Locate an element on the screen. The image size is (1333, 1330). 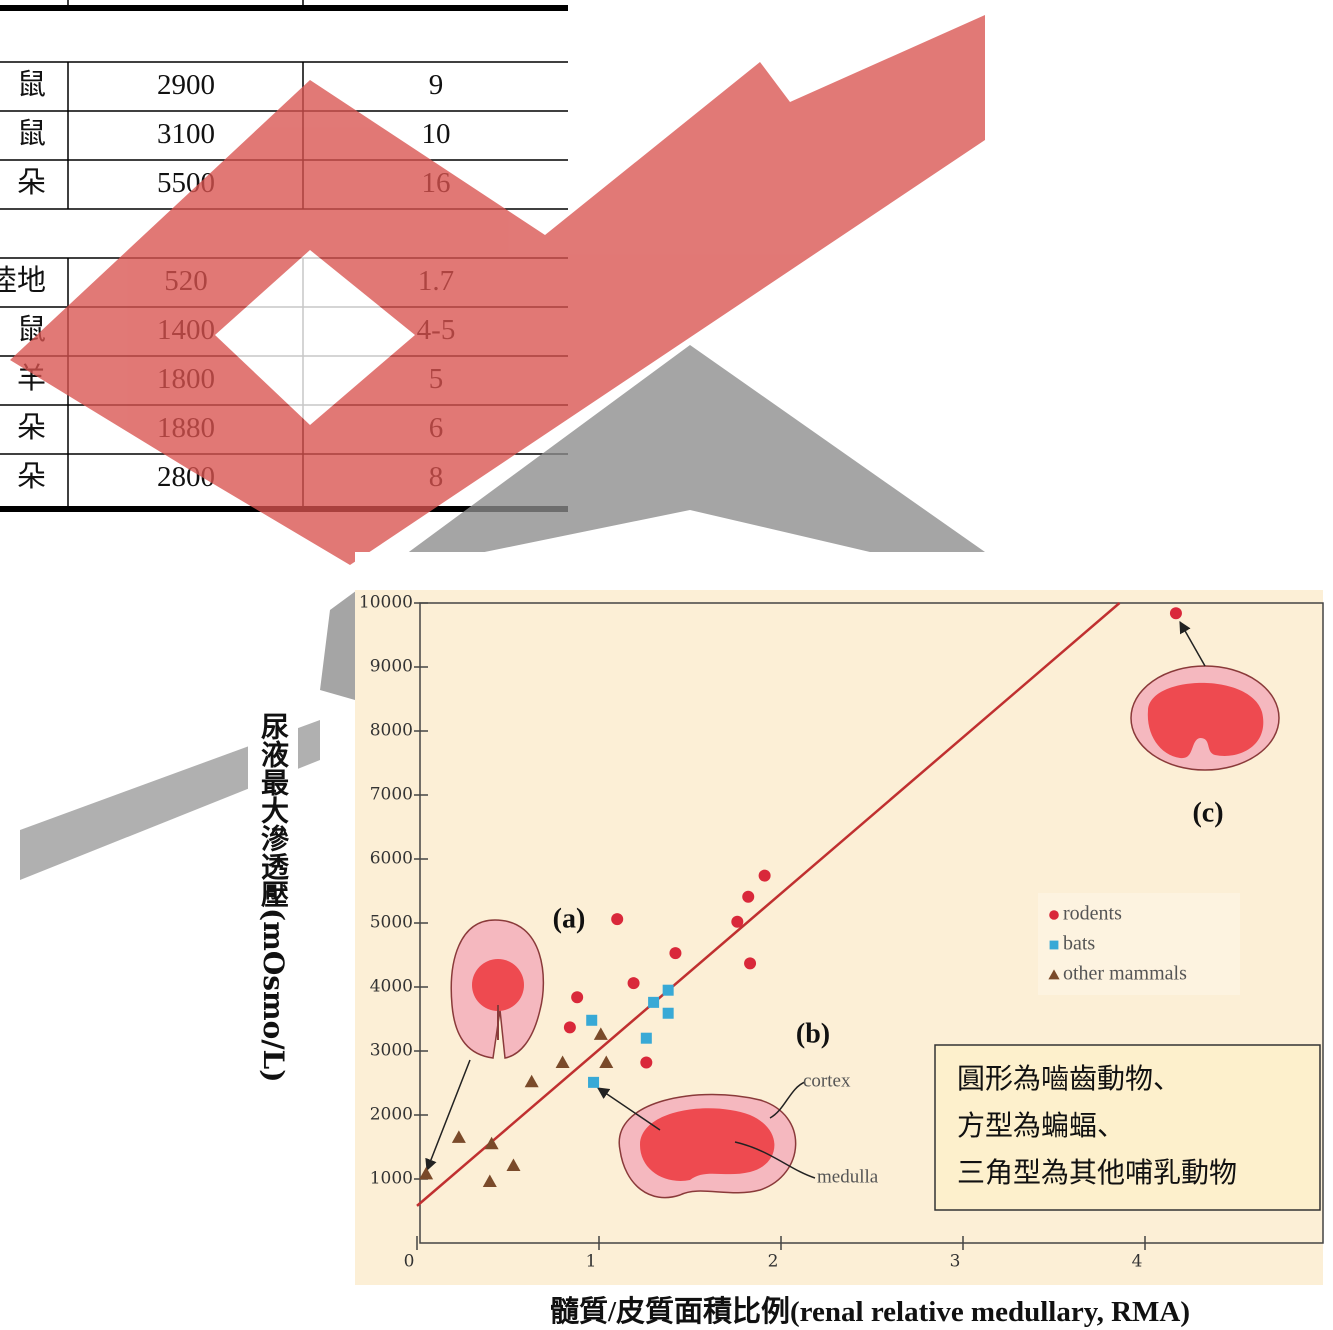
y-tick-label: 5000 is located at coordinates (391, 923).